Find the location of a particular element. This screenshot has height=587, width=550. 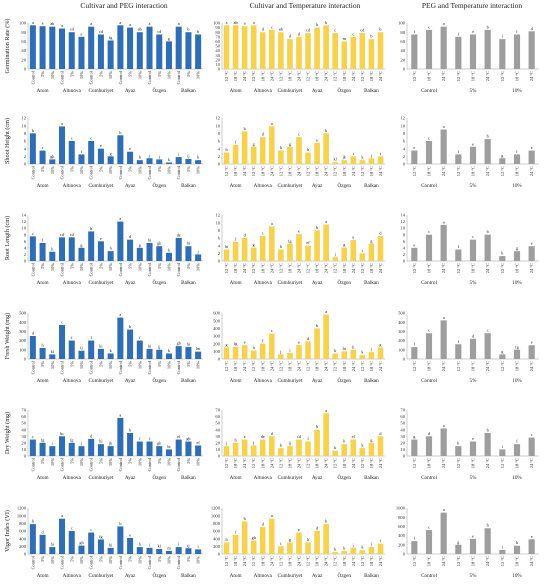

y-tick-label: 20 is located at coordinates (23, 59).